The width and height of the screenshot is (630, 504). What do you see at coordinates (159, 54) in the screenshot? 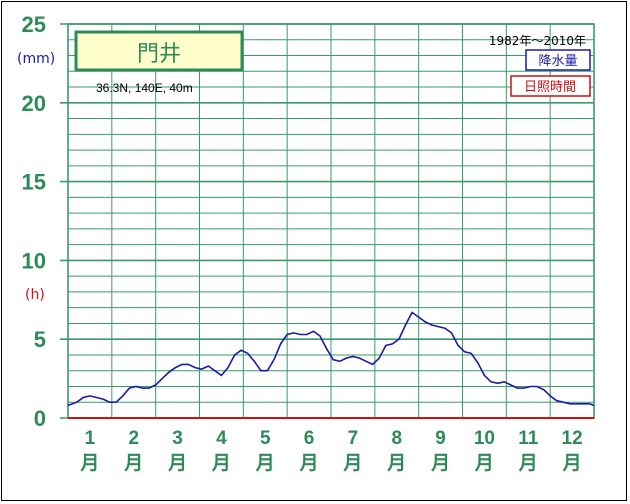
I see `station-name: 門井` at bounding box center [159, 54].